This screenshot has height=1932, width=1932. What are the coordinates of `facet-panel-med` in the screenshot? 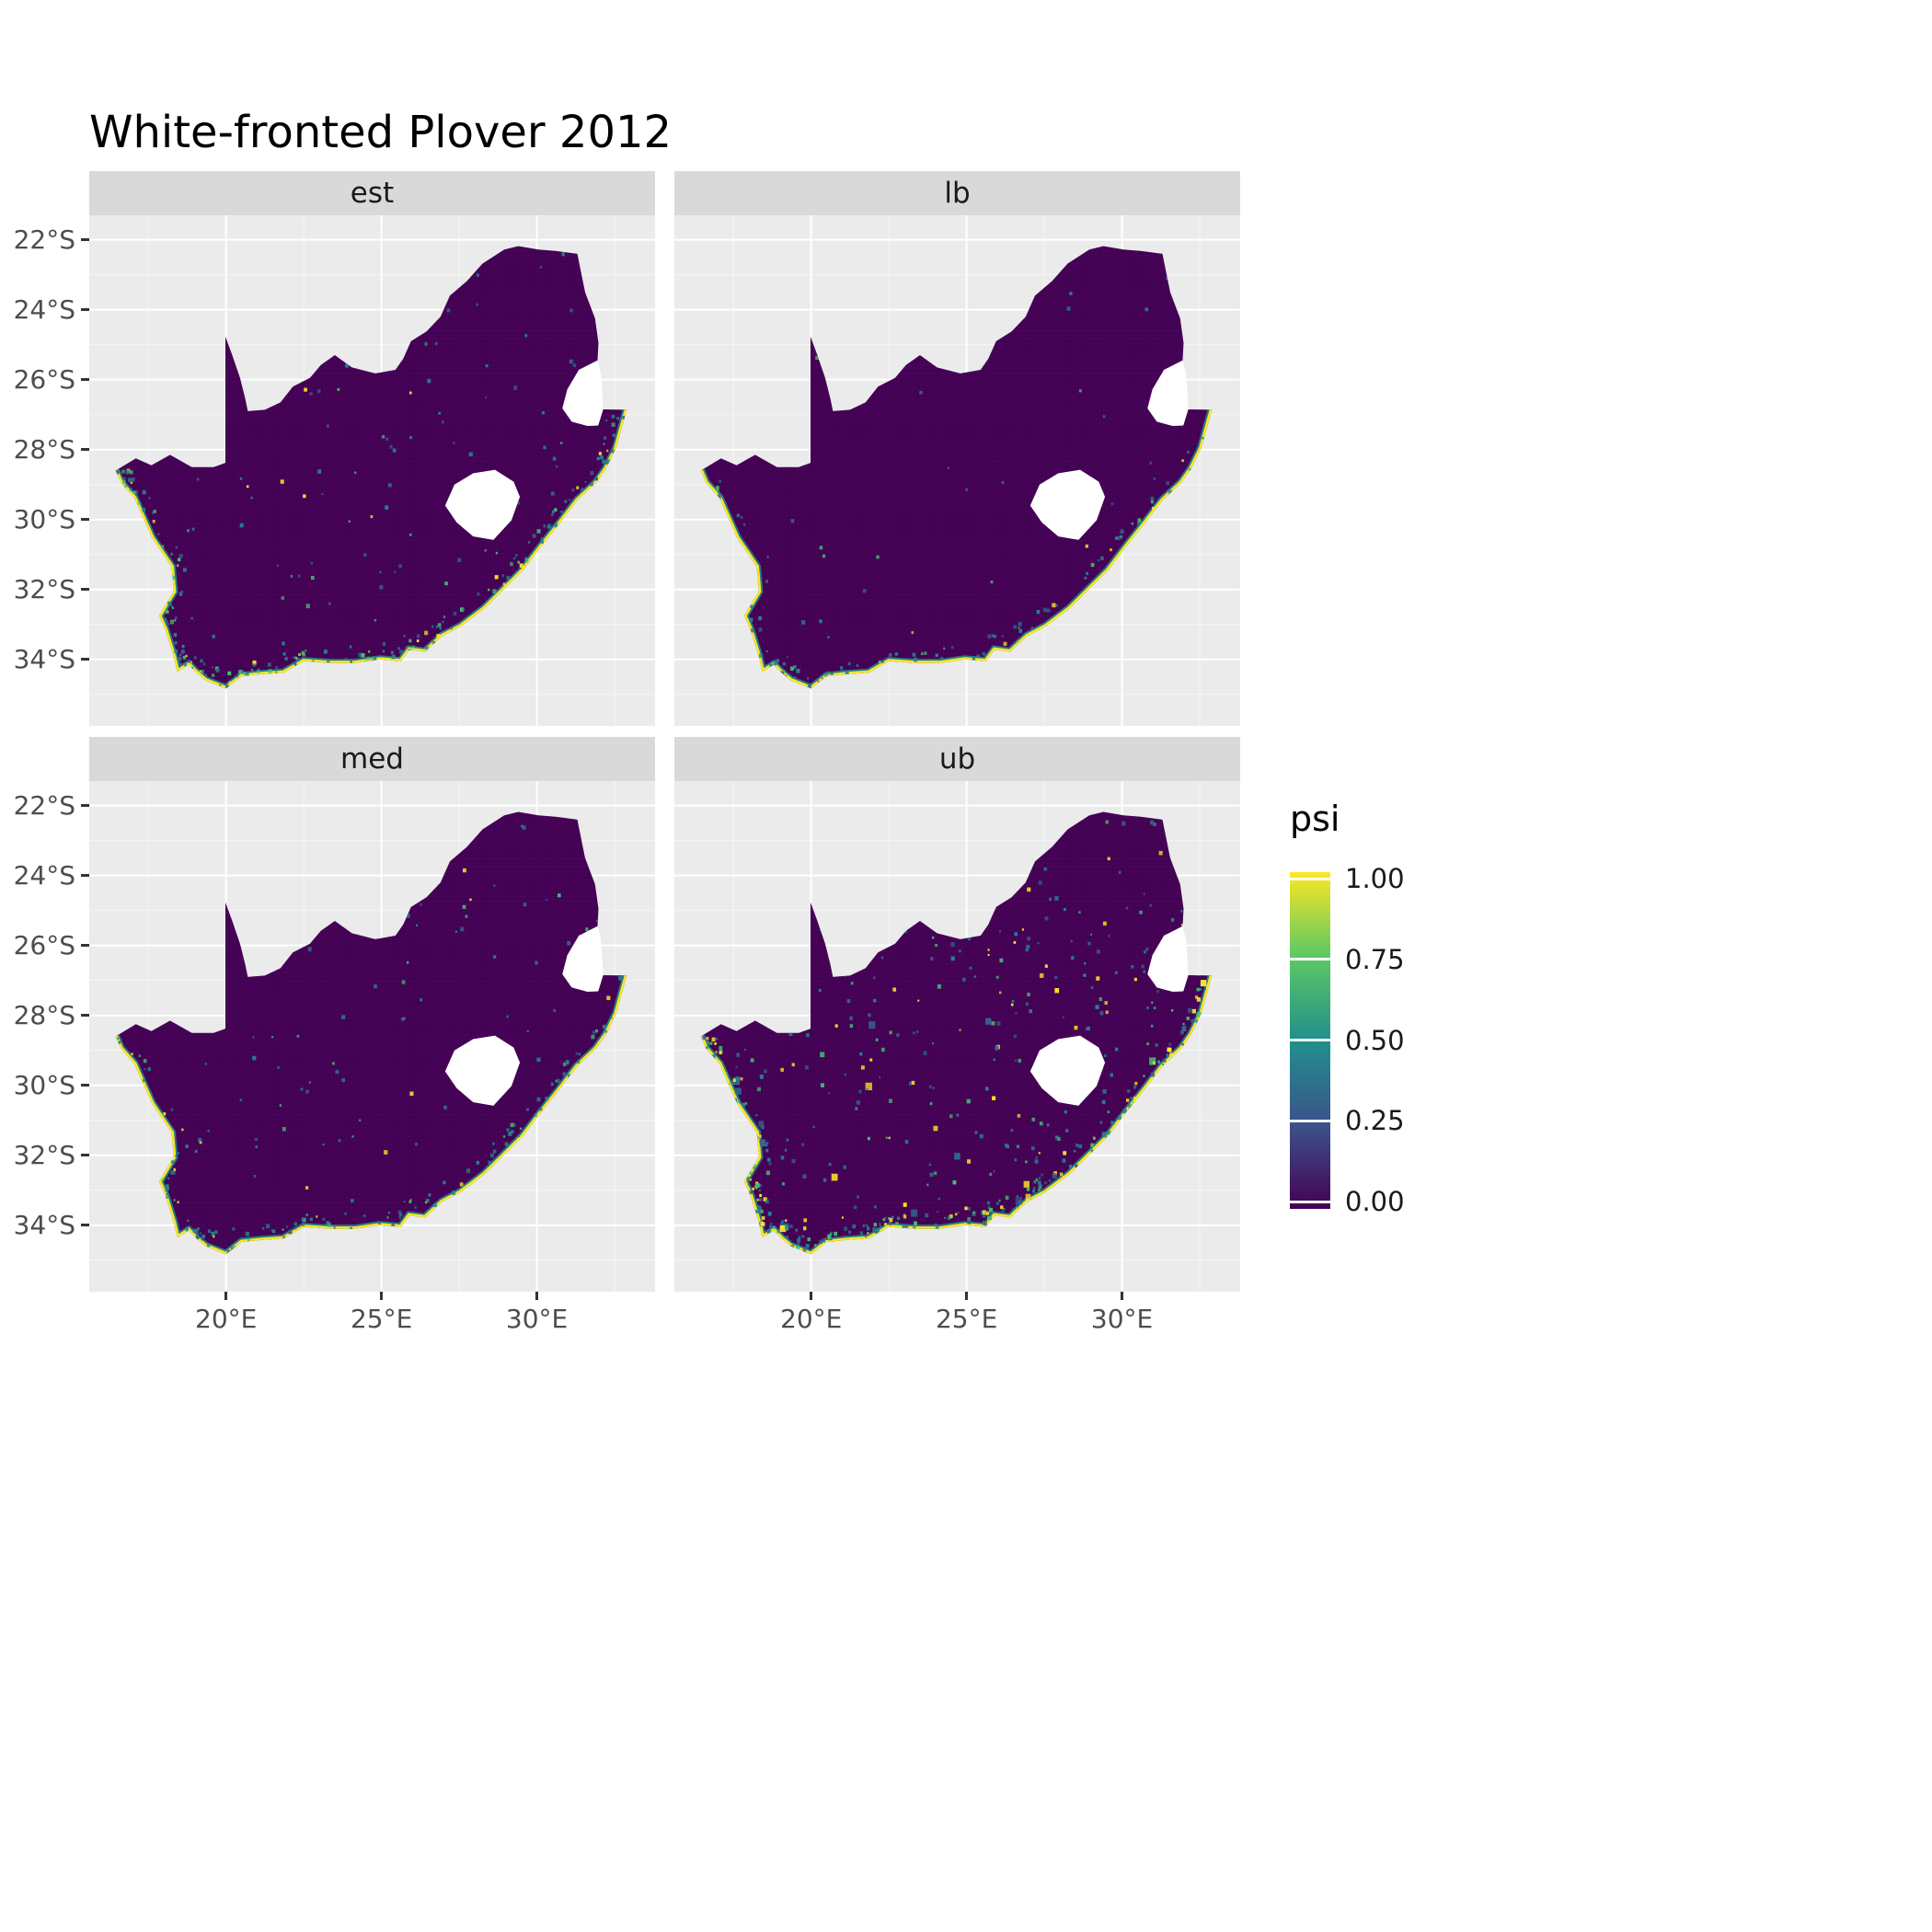 It's located at (372, 1036).